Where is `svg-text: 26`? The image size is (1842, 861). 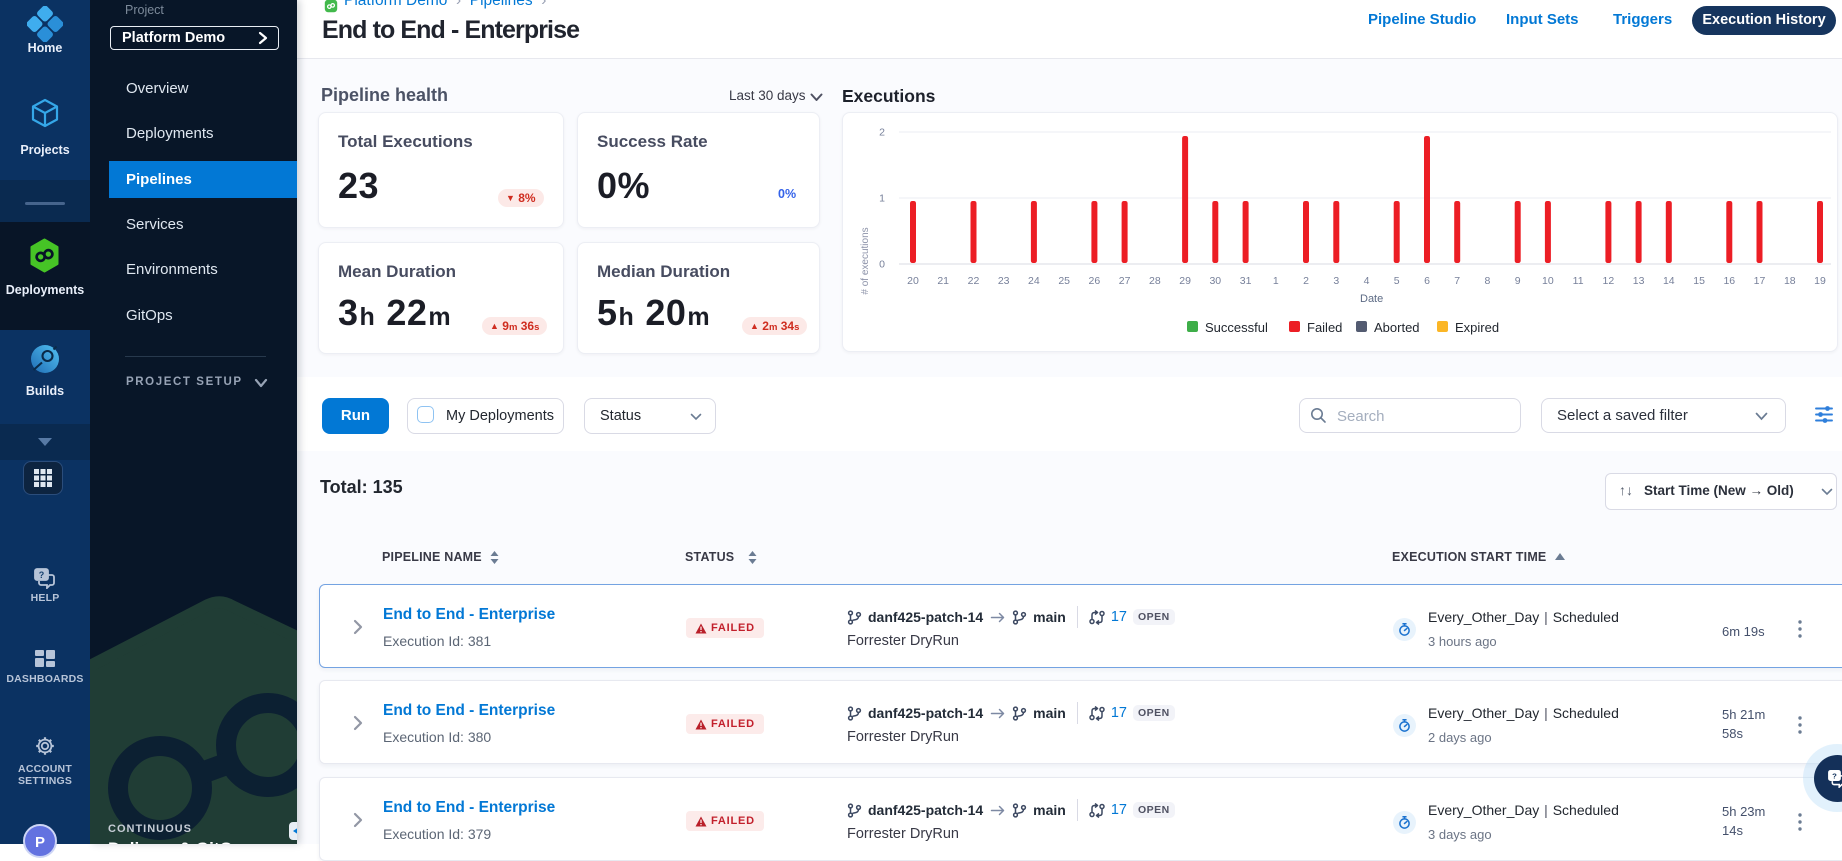 svg-text: 26 is located at coordinates (1095, 281).